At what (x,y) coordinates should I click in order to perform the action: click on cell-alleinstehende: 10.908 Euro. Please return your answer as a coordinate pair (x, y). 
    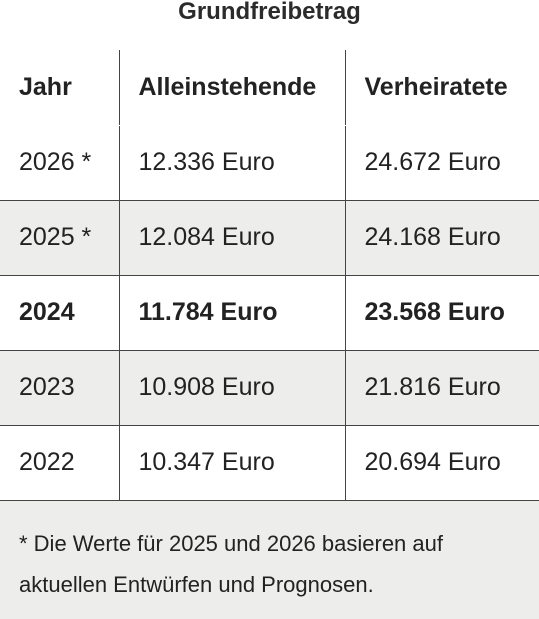
    Looking at the image, I should click on (232, 387).